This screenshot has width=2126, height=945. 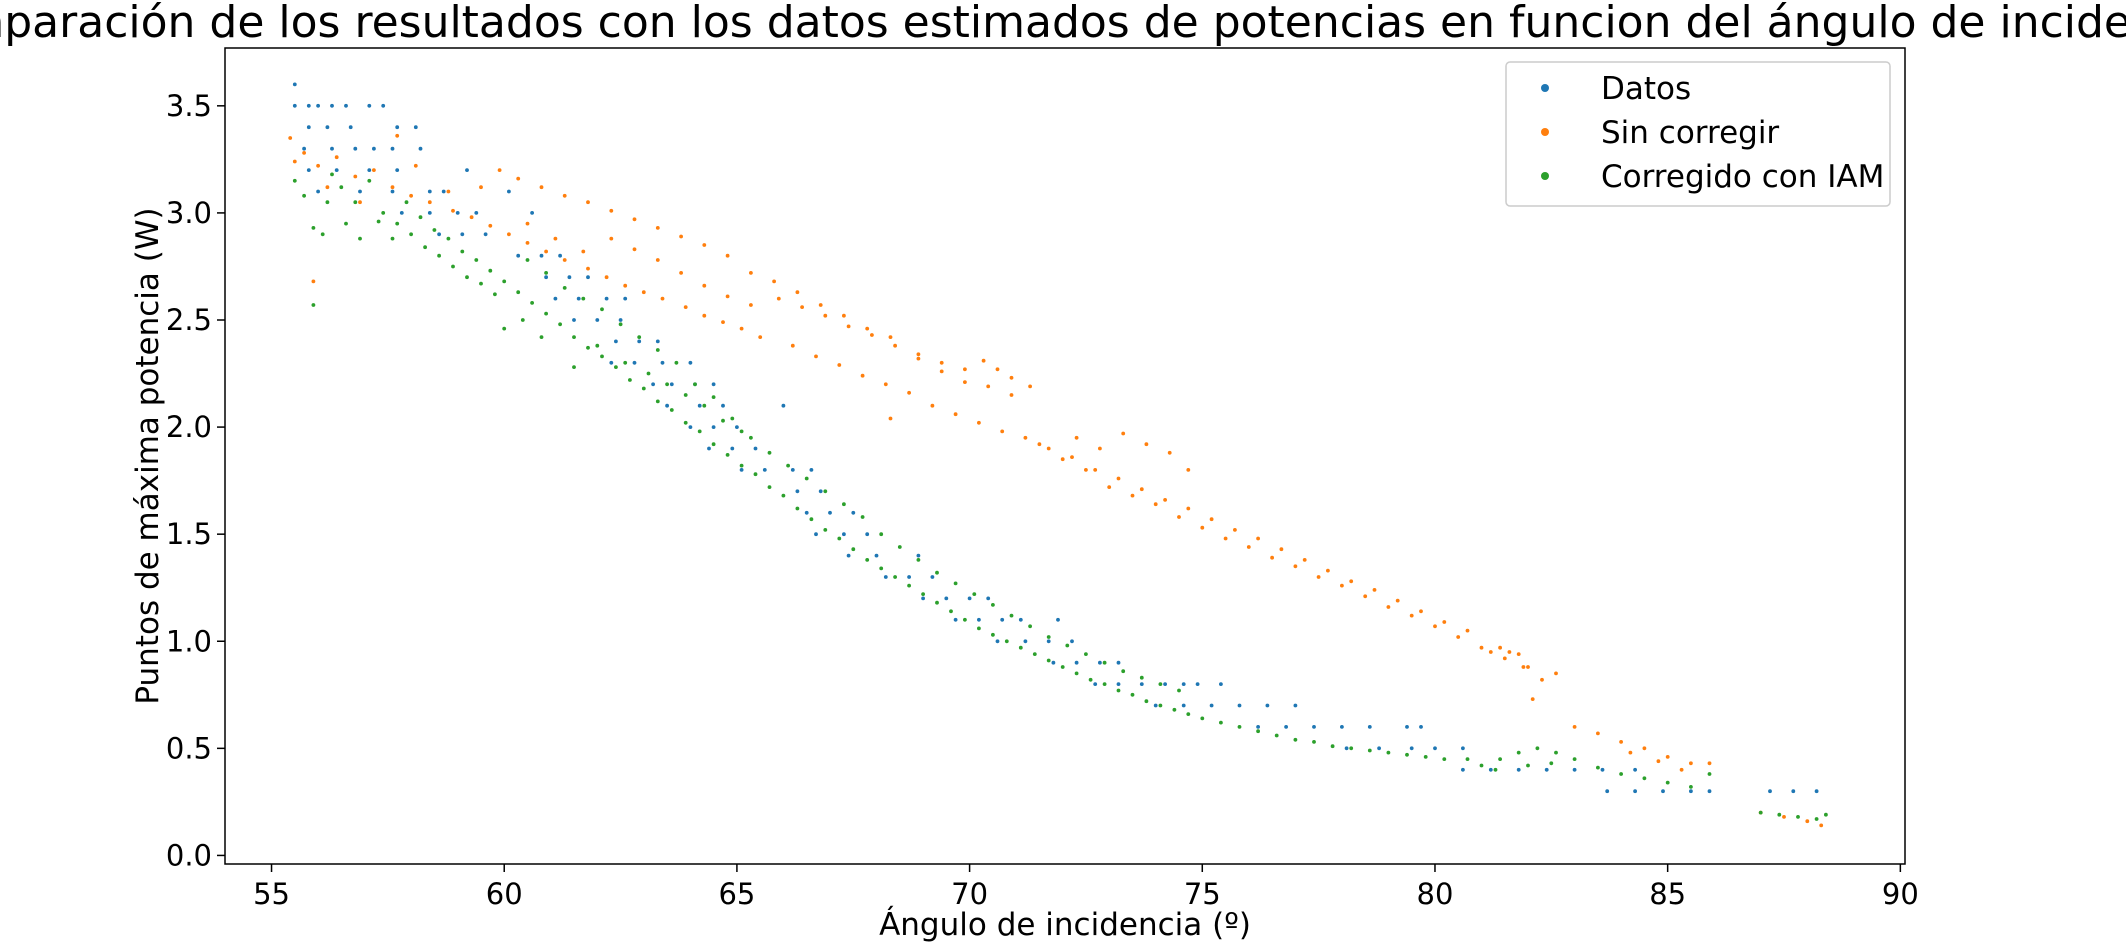 I want to click on y-tick-label: 3.0, so click(x=189, y=213).